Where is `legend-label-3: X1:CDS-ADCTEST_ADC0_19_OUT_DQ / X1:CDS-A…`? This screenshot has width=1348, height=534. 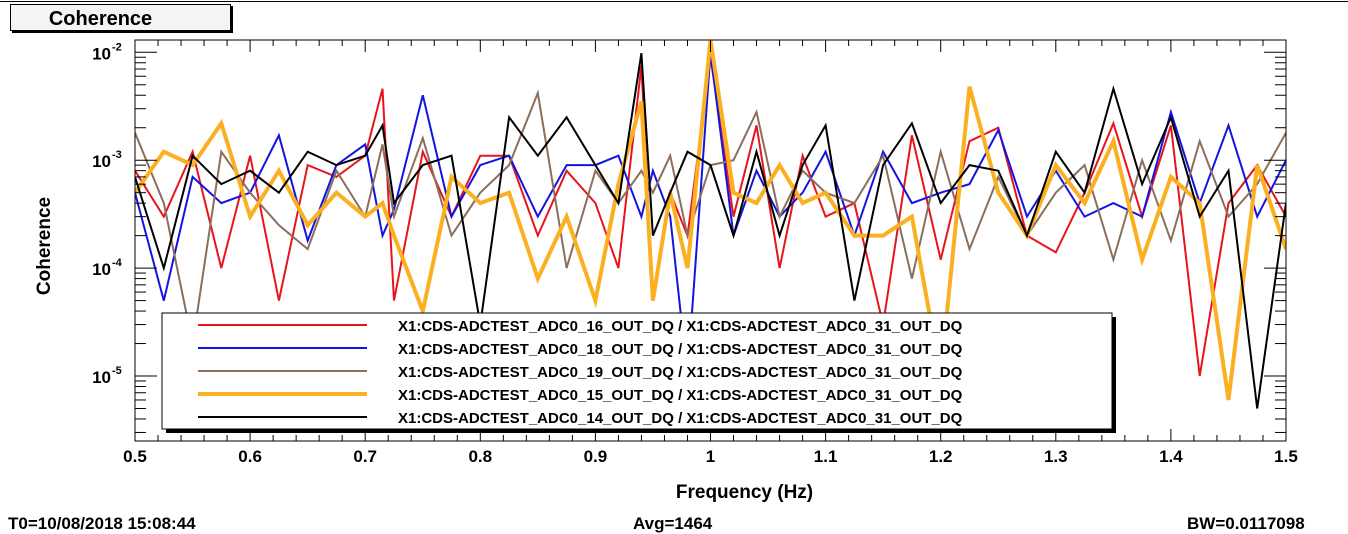
legend-label-3: X1:CDS-ADCTEST_ADC0_19_OUT_DQ / X1:CDS-A… is located at coordinates (680, 372).